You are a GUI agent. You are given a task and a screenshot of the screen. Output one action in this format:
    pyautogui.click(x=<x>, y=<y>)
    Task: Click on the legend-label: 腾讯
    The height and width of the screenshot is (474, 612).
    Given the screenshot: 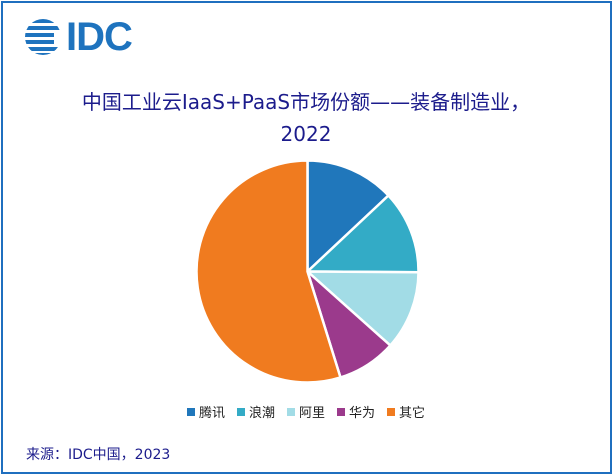 What is the action you would take?
    pyautogui.click(x=211, y=413)
    